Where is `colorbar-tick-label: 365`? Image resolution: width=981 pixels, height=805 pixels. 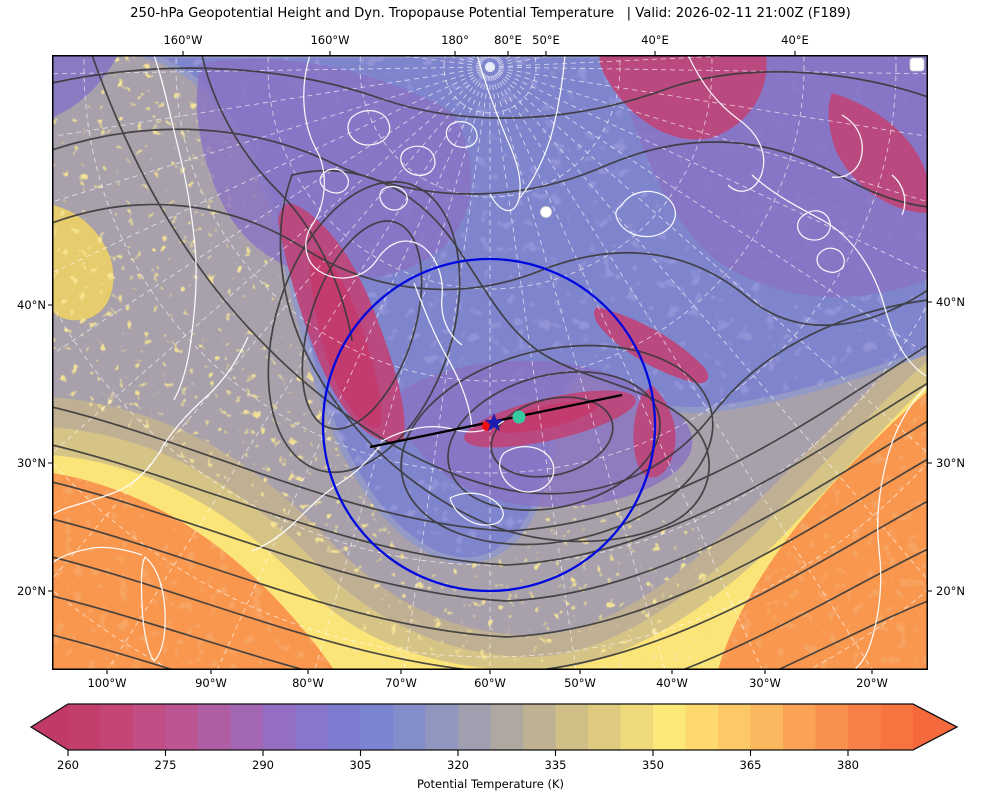
colorbar-tick-label: 365 is located at coordinates (750, 765).